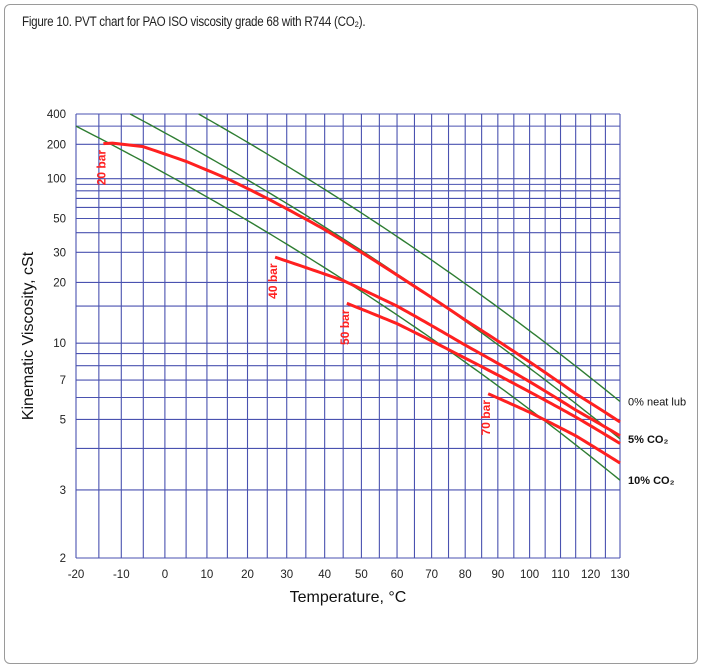  I want to click on concentration-label: 0% neat lub, so click(657, 402).